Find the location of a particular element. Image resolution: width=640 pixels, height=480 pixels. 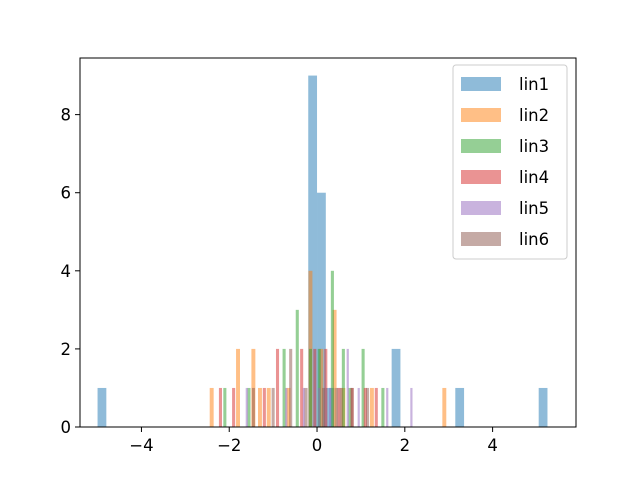

y-tick-label: 0 is located at coordinates (66, 427).